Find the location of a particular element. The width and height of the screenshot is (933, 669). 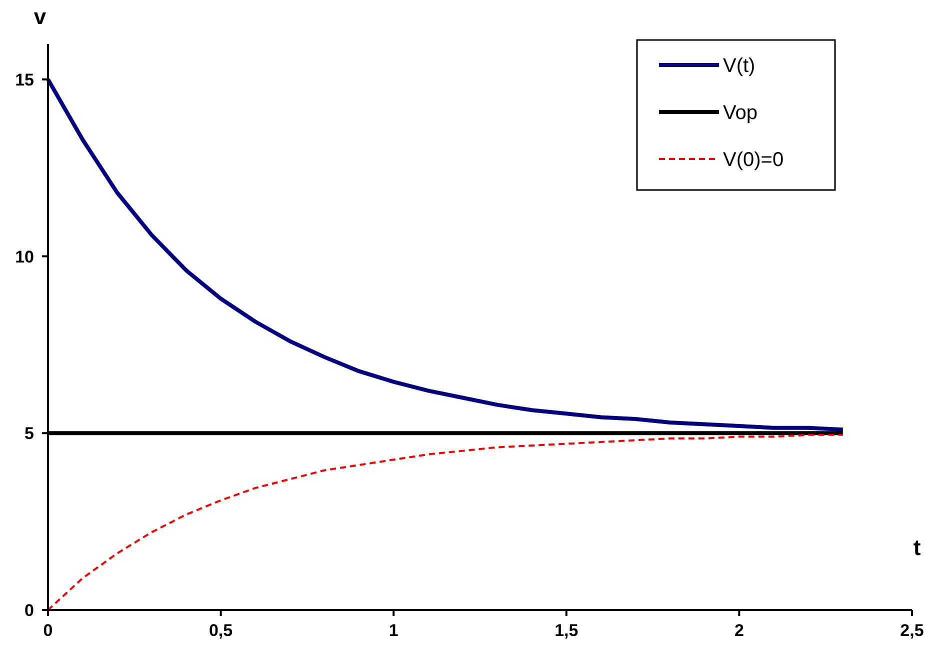

x-tick-label: 0,5 is located at coordinates (220, 630).